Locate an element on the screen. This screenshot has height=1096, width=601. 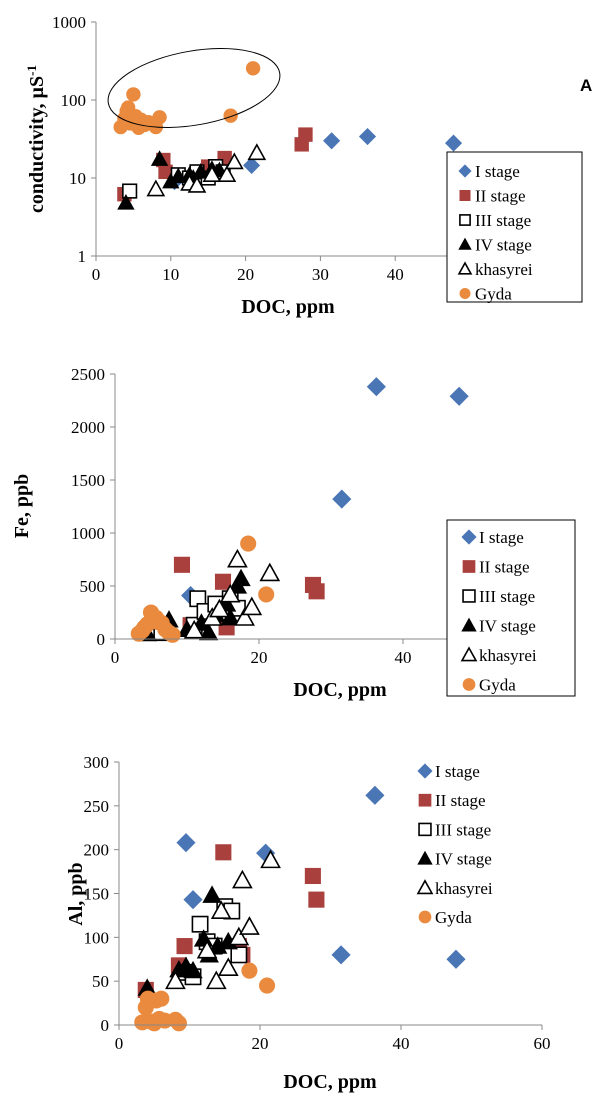
x-tick-label: 30 is located at coordinates (320, 274).